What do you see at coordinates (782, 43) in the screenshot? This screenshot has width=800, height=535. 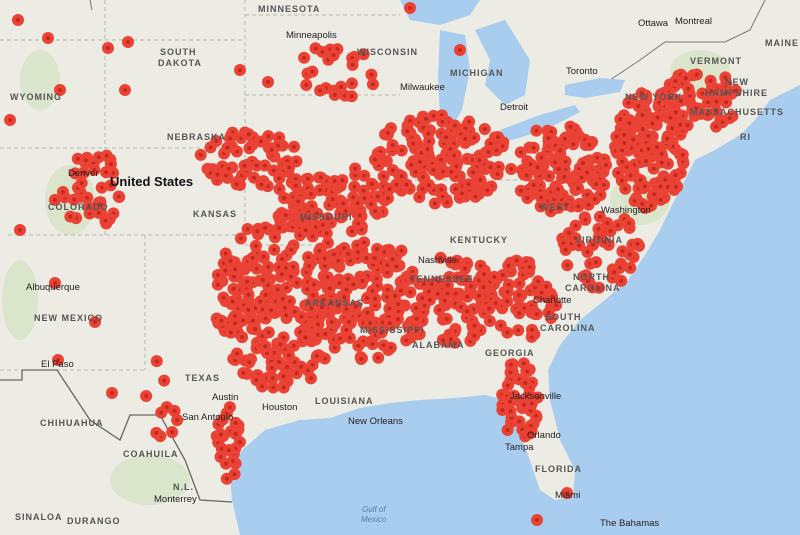 I see `label-maine: MAINE` at bounding box center [782, 43].